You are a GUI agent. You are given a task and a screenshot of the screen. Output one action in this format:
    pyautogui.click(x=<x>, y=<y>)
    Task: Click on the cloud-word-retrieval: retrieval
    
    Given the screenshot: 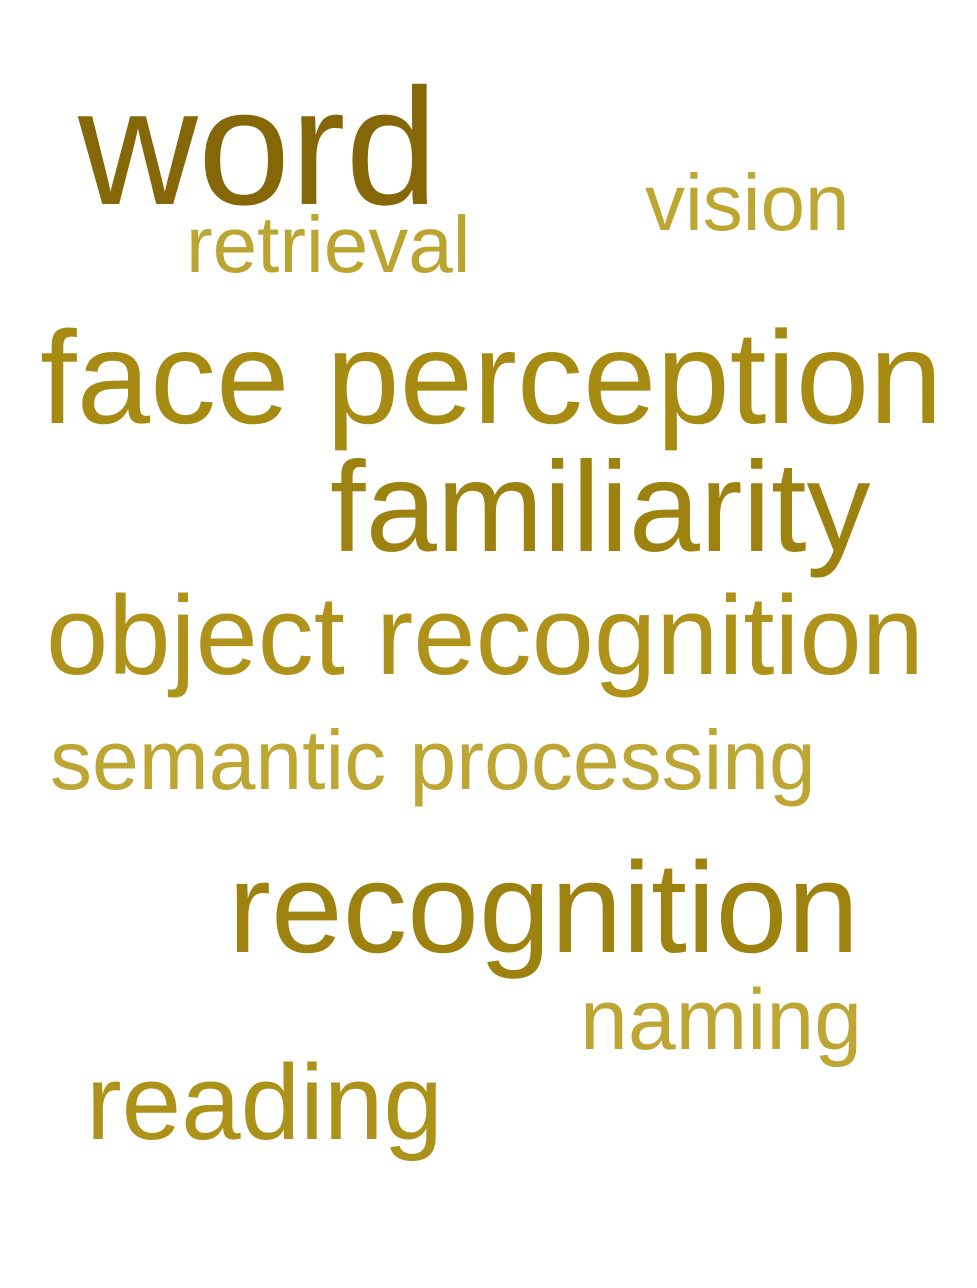 What is the action you would take?
    pyautogui.click(x=328, y=244)
    